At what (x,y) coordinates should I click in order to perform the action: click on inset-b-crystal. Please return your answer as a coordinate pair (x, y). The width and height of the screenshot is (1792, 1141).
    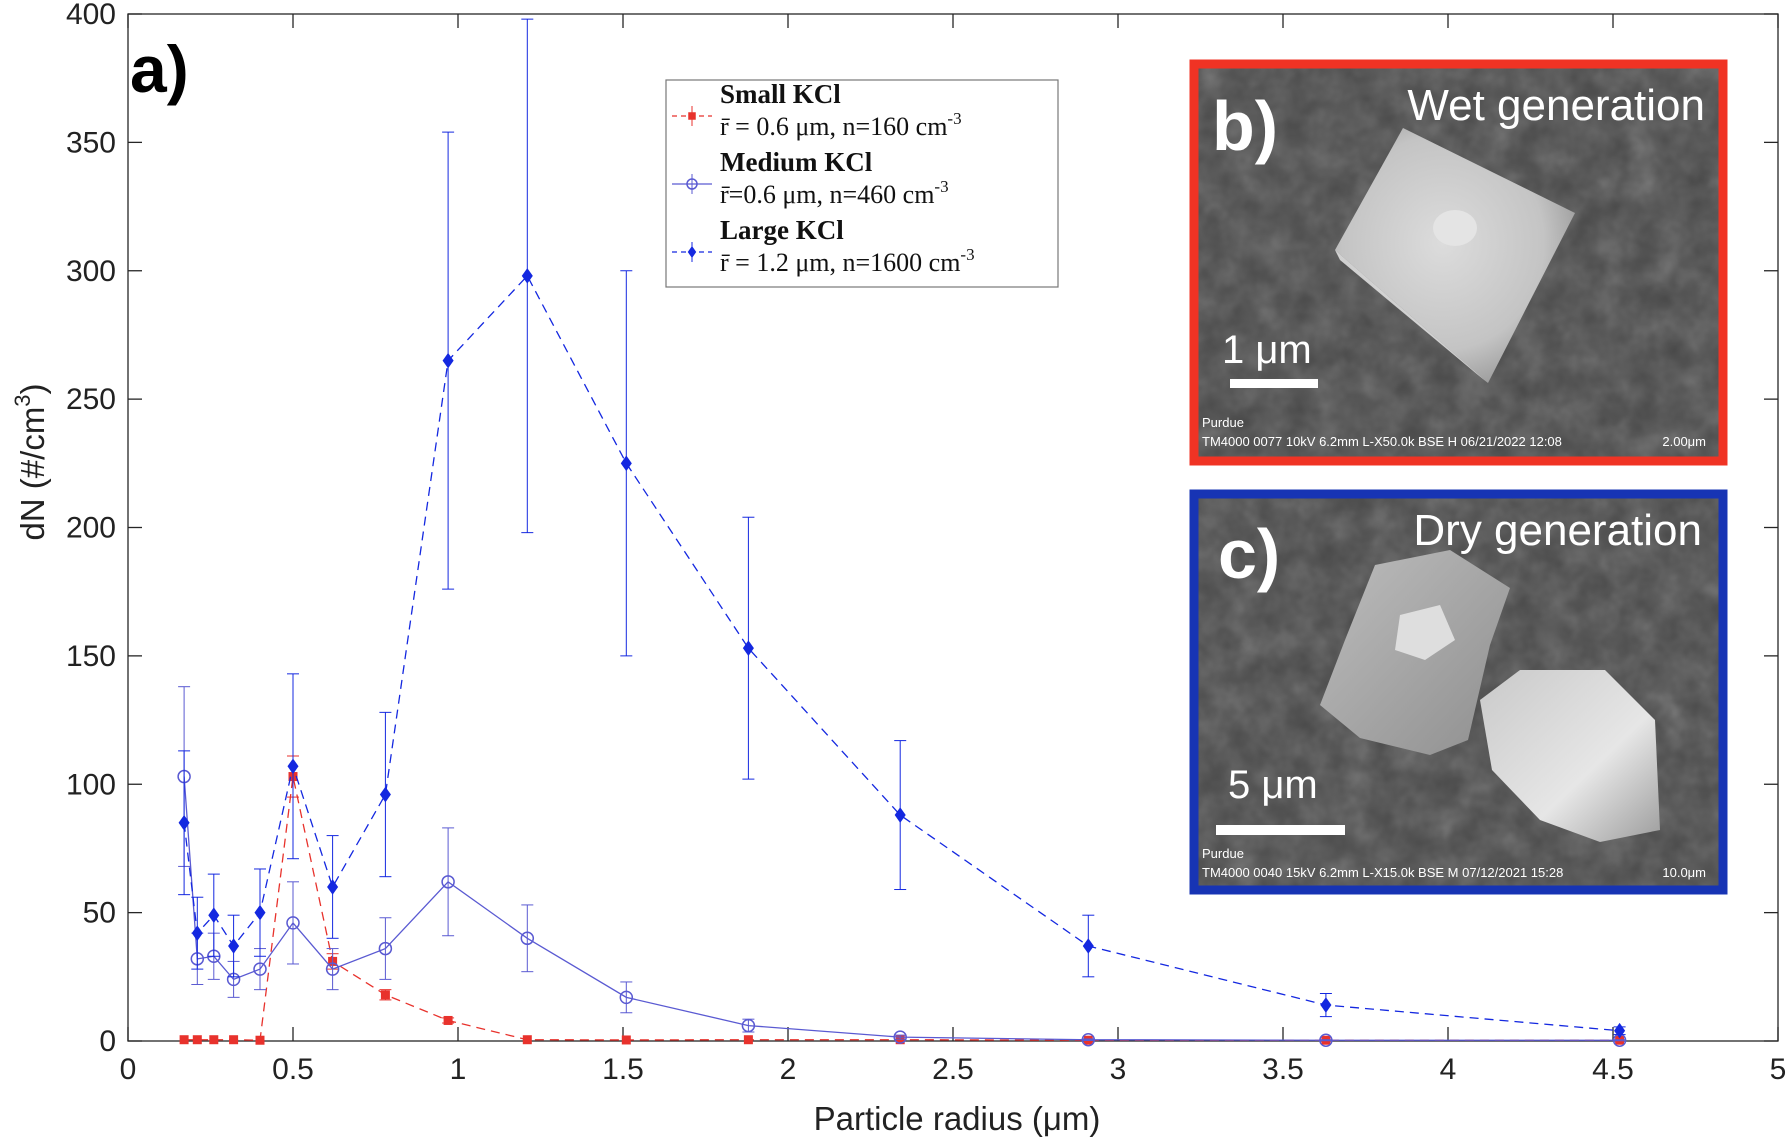
    Looking at the image, I should click on (1455, 255).